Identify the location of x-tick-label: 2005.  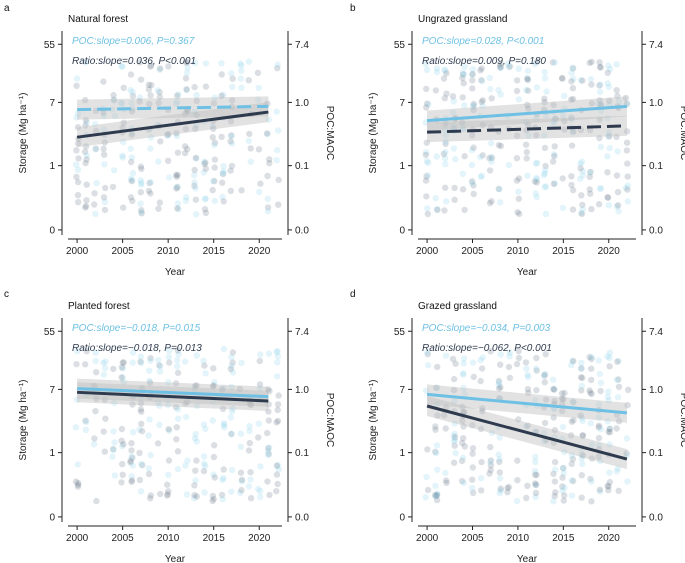
(123, 538).